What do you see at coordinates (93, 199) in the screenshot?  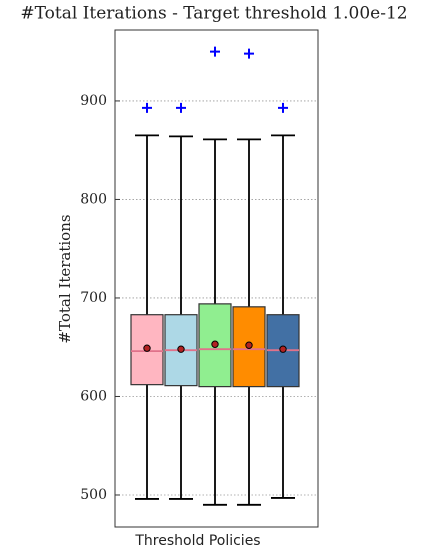 I see `y-tick-label: 800` at bounding box center [93, 199].